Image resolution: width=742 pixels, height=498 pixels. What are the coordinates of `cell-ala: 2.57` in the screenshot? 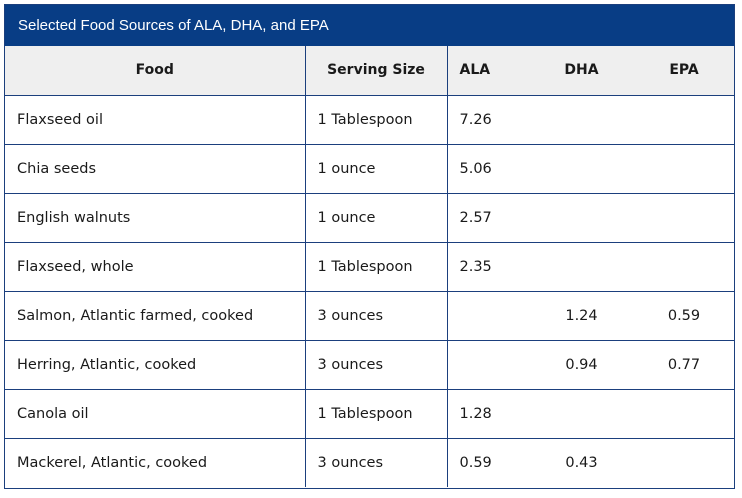 It's located at (488, 217).